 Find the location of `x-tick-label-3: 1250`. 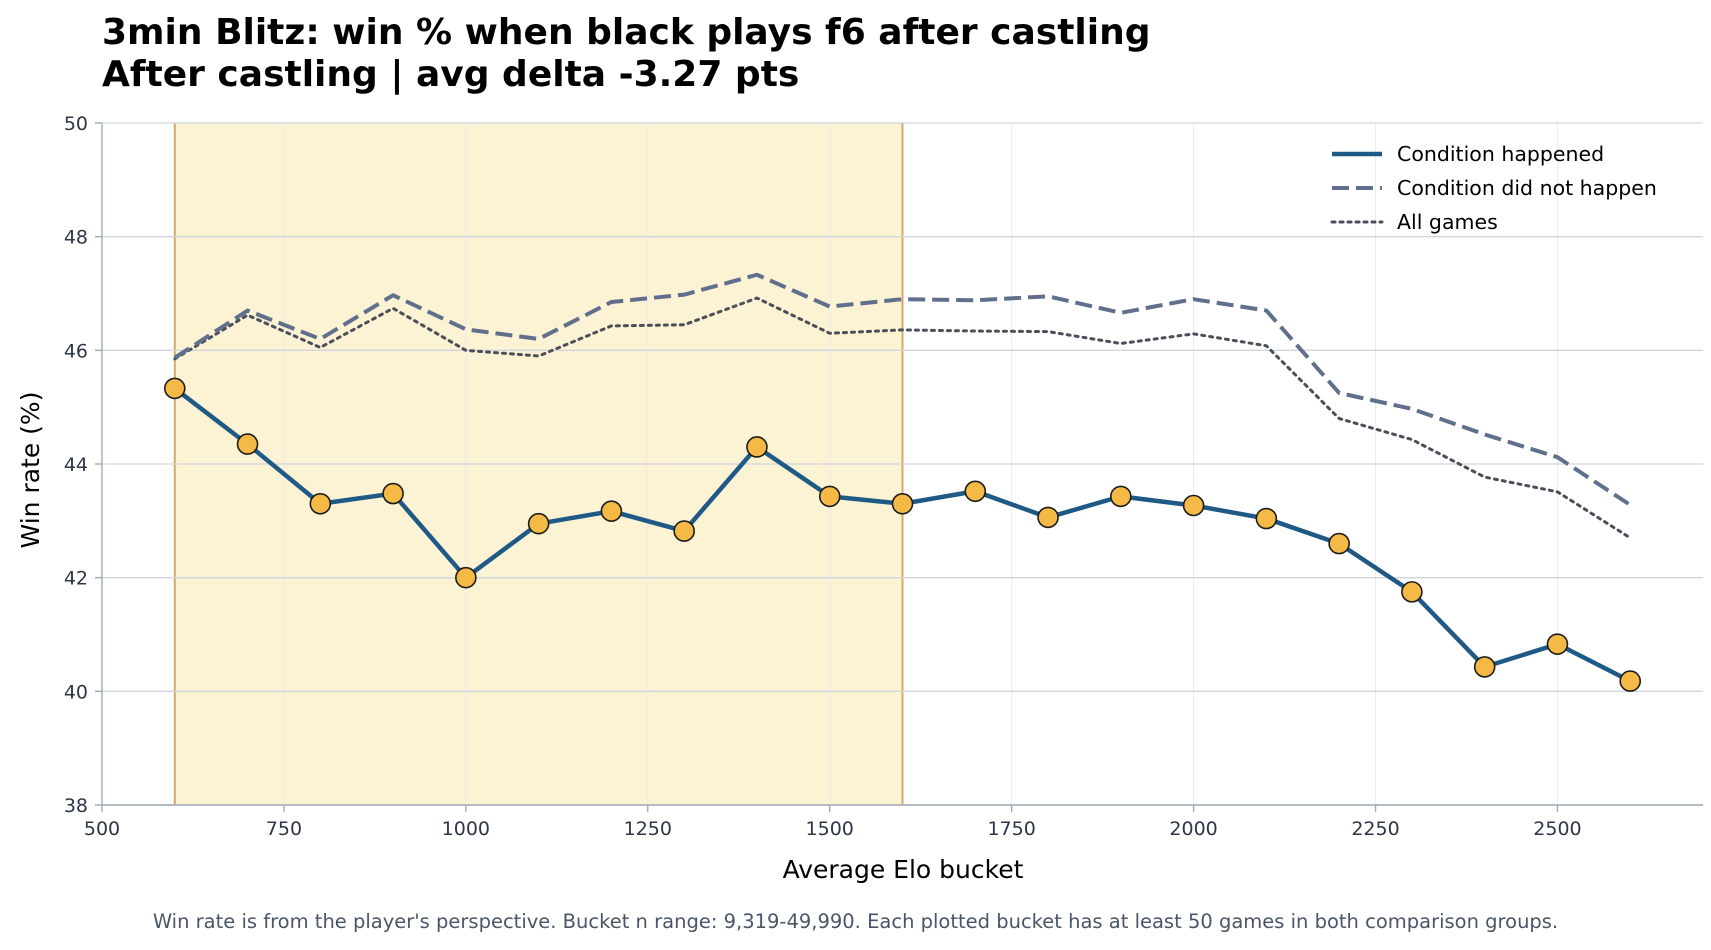

x-tick-label-3: 1250 is located at coordinates (648, 829).